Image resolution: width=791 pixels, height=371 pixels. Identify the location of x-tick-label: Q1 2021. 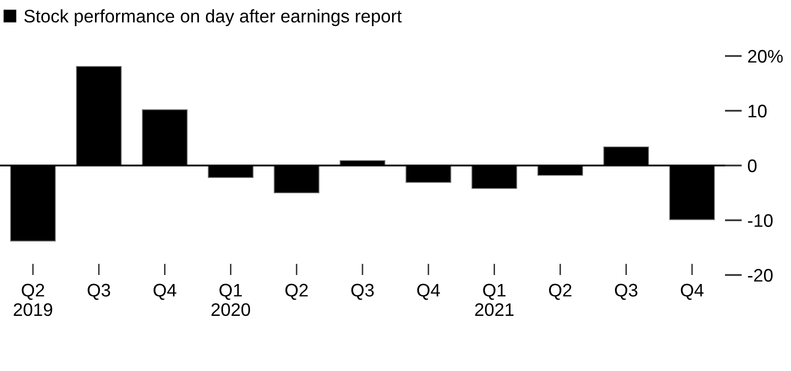
(494, 300).